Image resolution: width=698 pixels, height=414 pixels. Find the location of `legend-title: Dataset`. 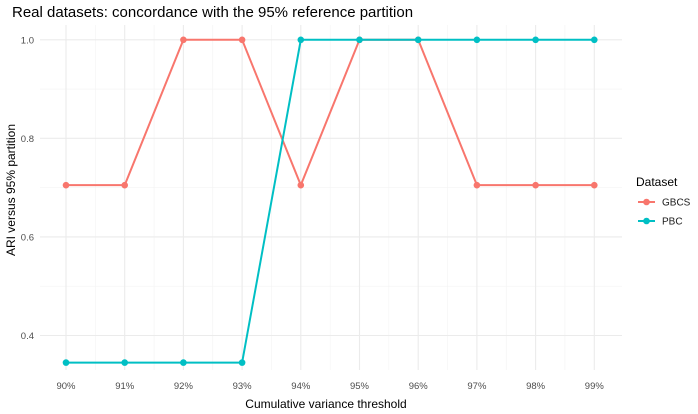

legend-title: Dataset is located at coordinates (657, 182).